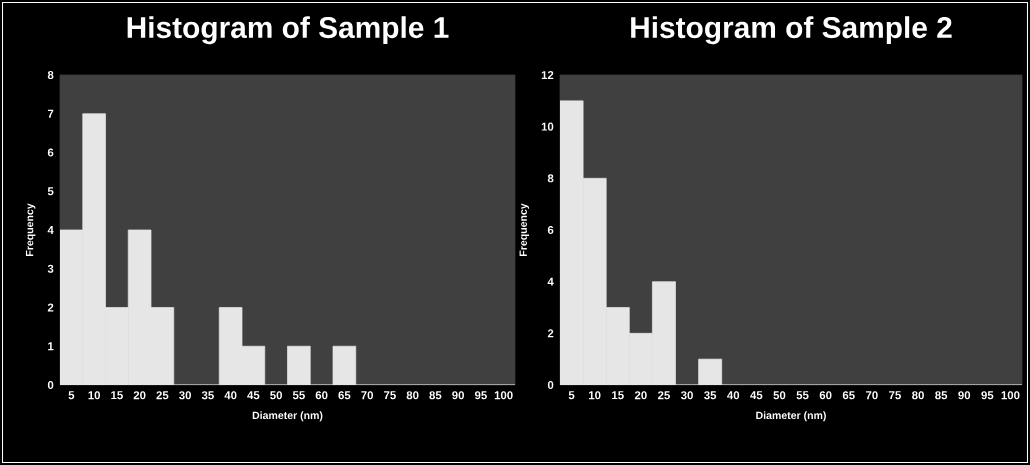  Describe the element at coordinates (288, 30) in the screenshot. I see `chart-title: Histogram of Sample 1` at that location.